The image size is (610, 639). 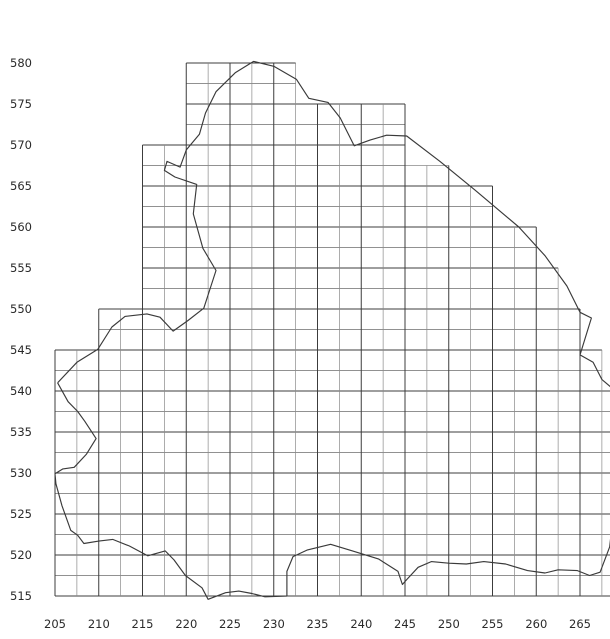 I want to click on y-tick-label: 580, so click(x=21, y=63).